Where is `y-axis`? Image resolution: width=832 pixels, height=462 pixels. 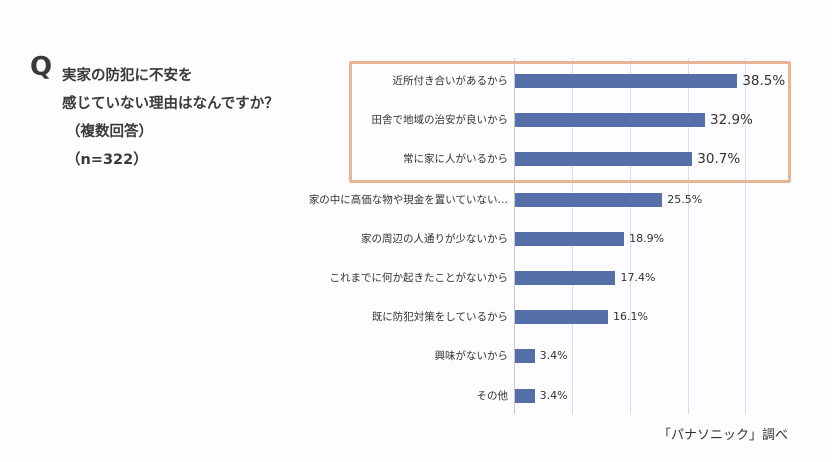
y-axis is located at coordinates (514, 236).